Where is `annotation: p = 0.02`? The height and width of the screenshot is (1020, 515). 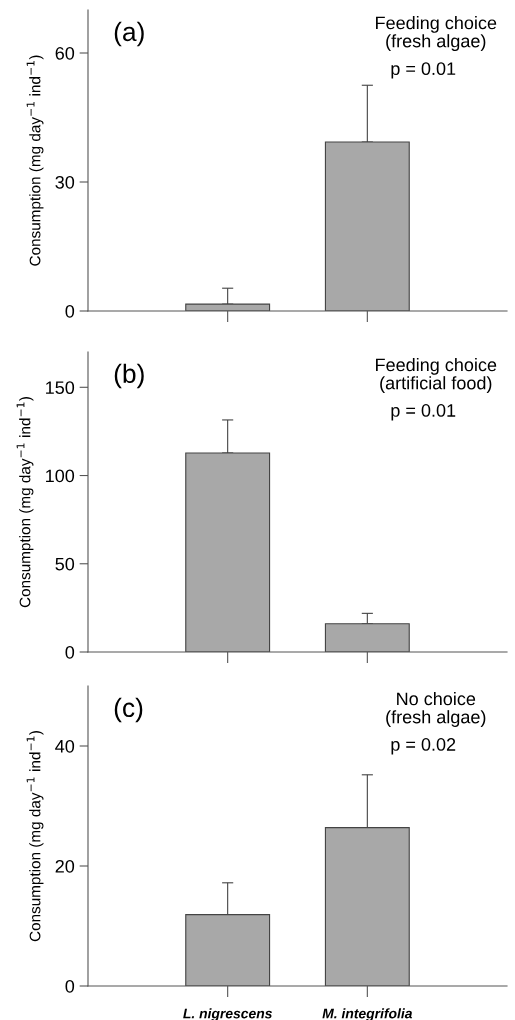
annotation: p = 0.02 is located at coordinates (423, 746).